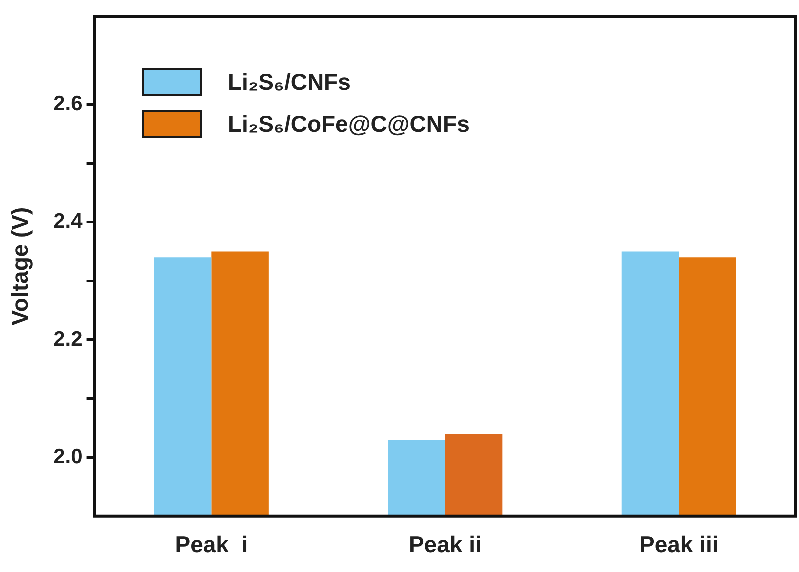 The width and height of the screenshot is (799, 572). What do you see at coordinates (69, 222) in the screenshot?
I see `y-tick-label: 2.4` at bounding box center [69, 222].